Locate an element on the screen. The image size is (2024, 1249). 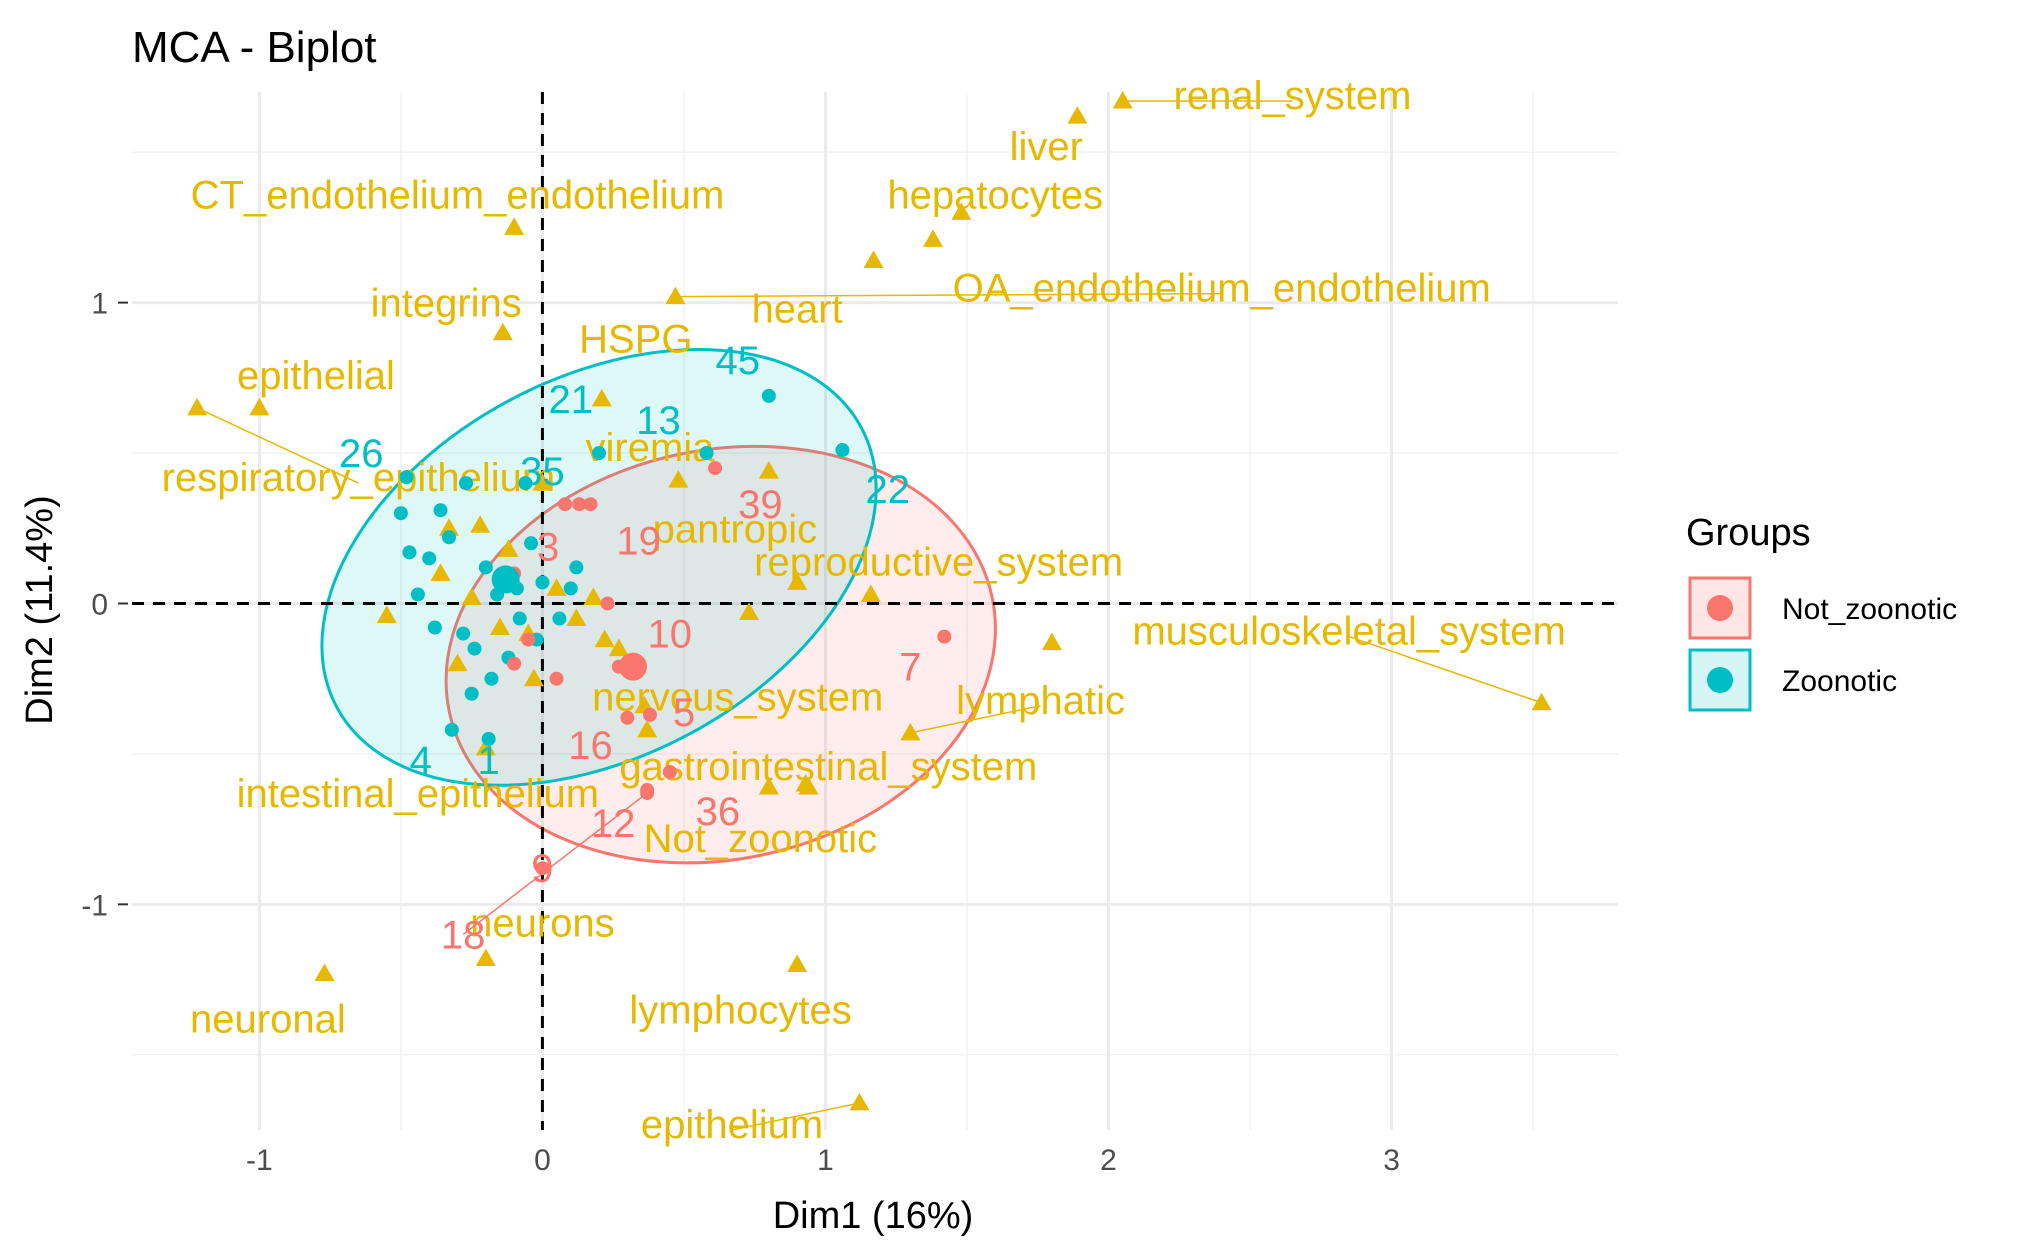
legend-key-zoonotic is located at coordinates (1720, 680).